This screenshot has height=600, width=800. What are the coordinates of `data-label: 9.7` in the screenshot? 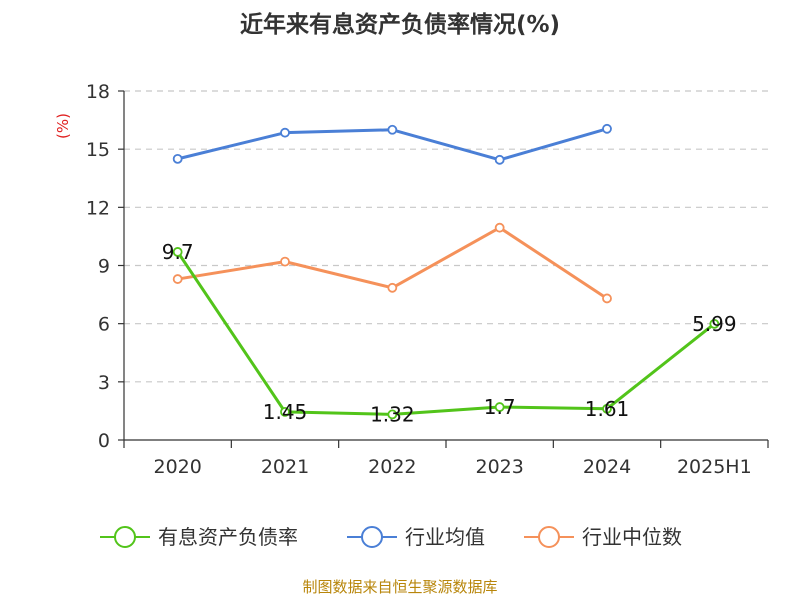 It's located at (178, 252).